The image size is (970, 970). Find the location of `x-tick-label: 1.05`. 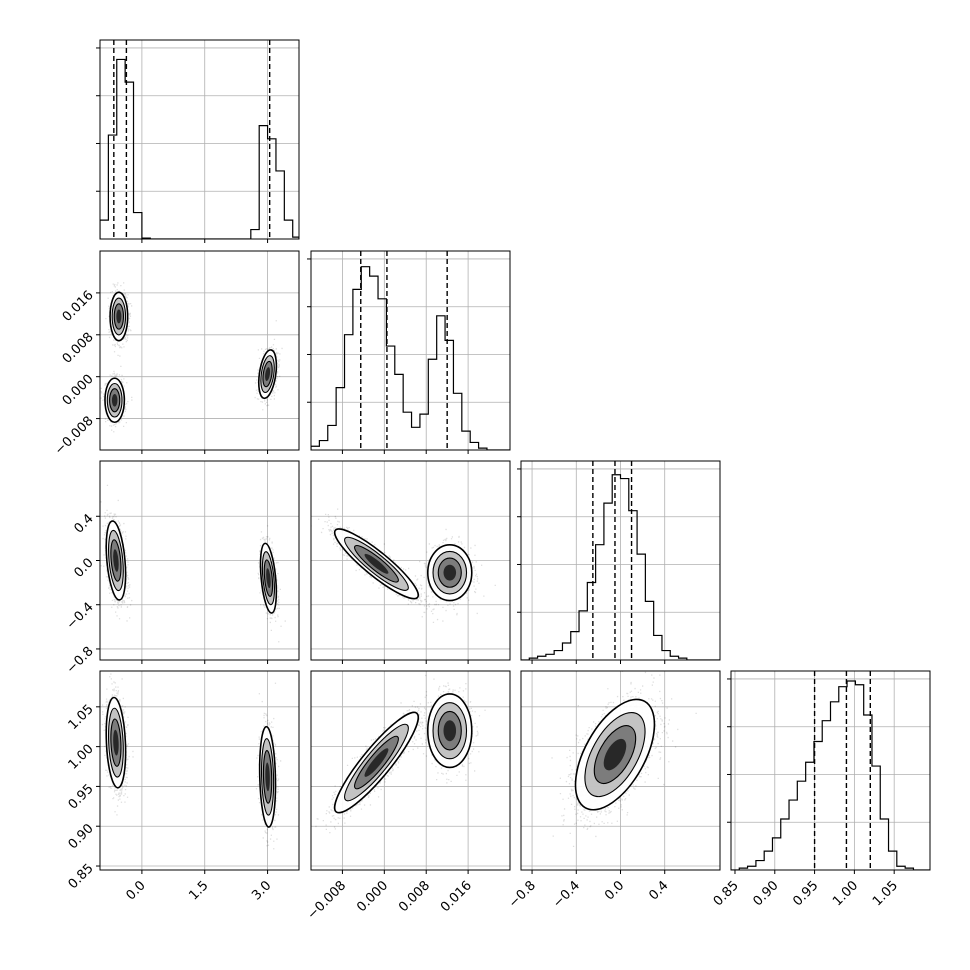

x-tick-label: 1.05 is located at coordinates (885, 893).